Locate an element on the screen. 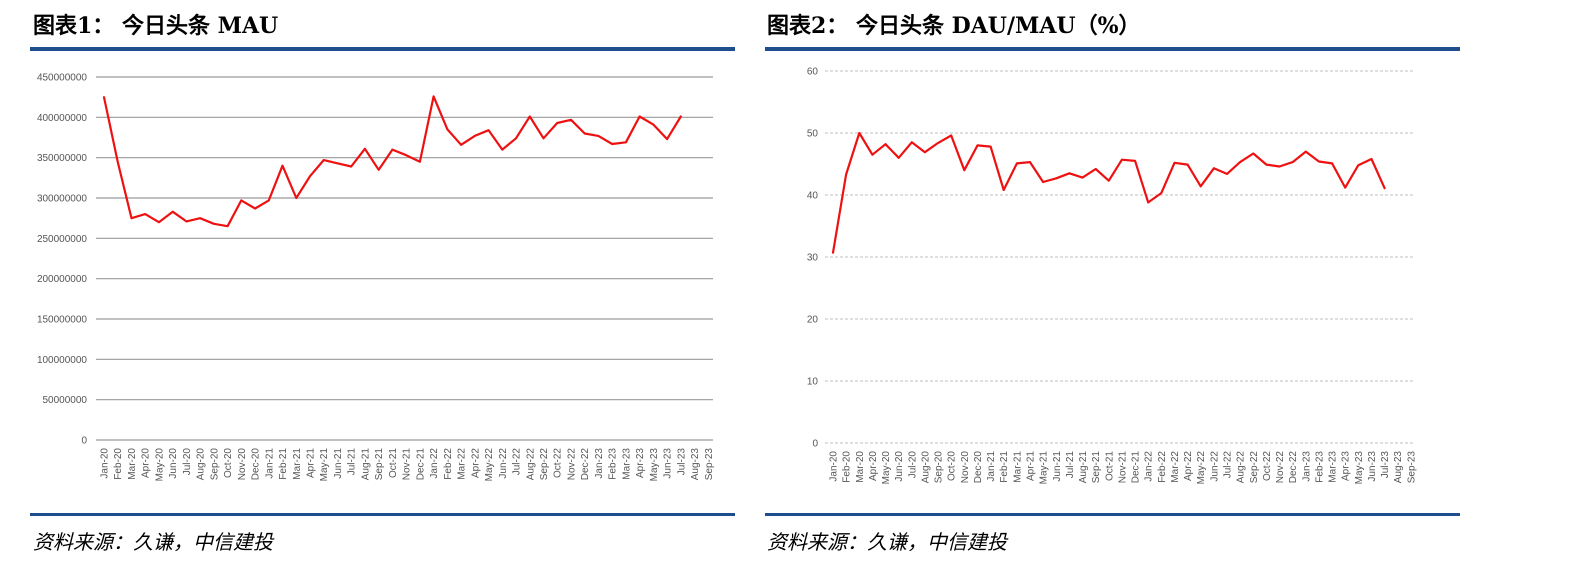 The width and height of the screenshot is (1587, 564). y-tick-label: 250000000 is located at coordinates (62, 239).